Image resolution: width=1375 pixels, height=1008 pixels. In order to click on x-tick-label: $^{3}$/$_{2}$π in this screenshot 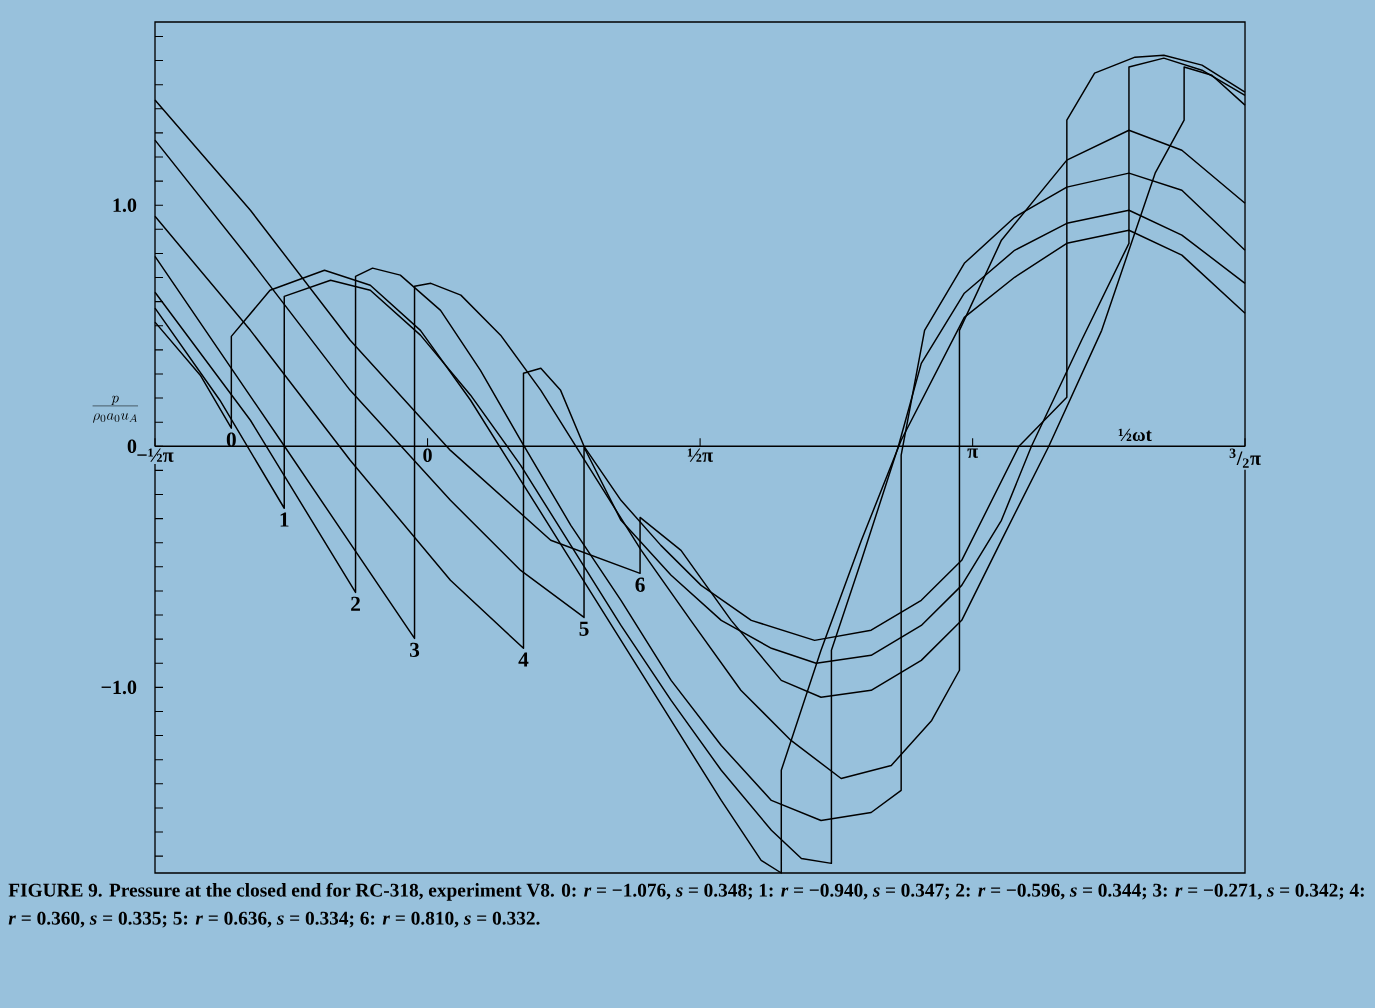, I will do `click(1245, 458)`.